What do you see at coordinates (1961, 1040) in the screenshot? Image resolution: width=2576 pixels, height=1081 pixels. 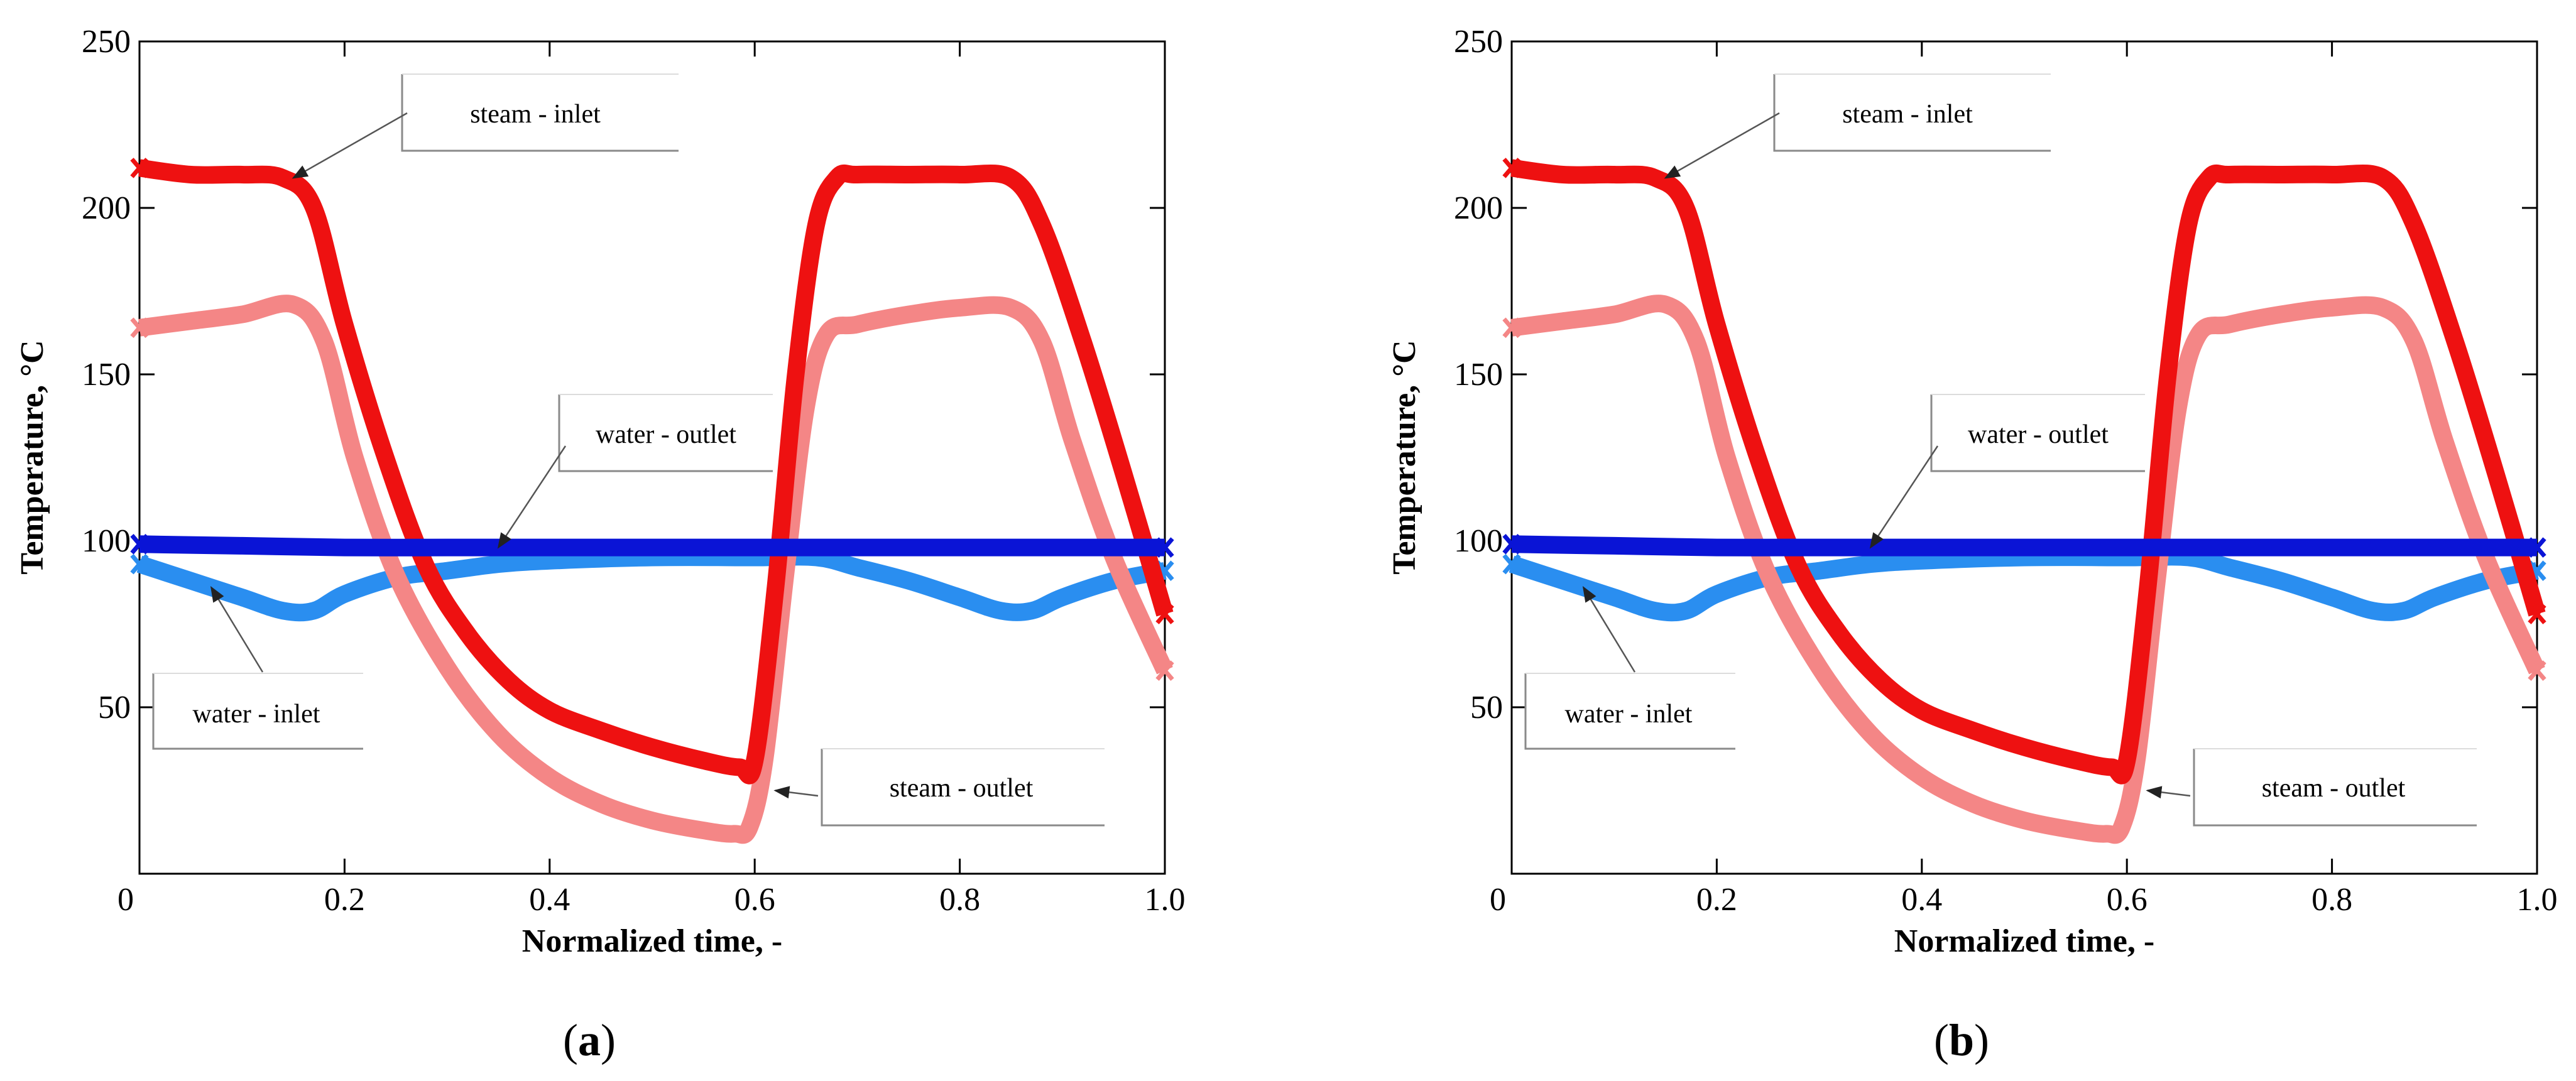 I see `panel-label: (b)` at bounding box center [1961, 1040].